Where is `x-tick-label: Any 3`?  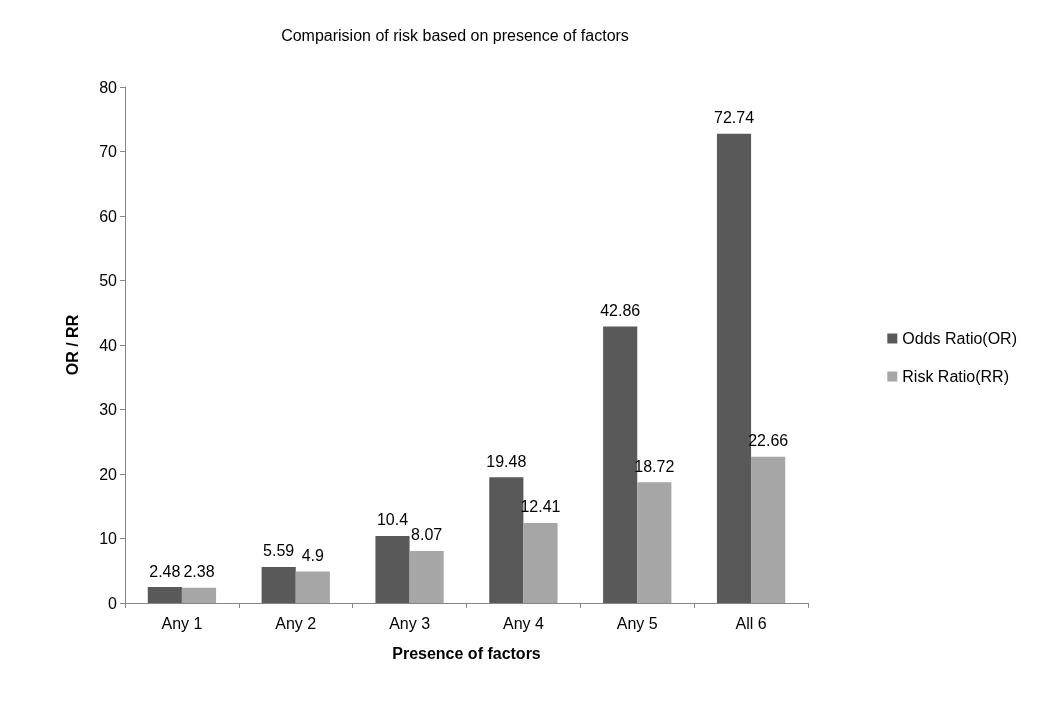 x-tick-label: Any 3 is located at coordinates (410, 623).